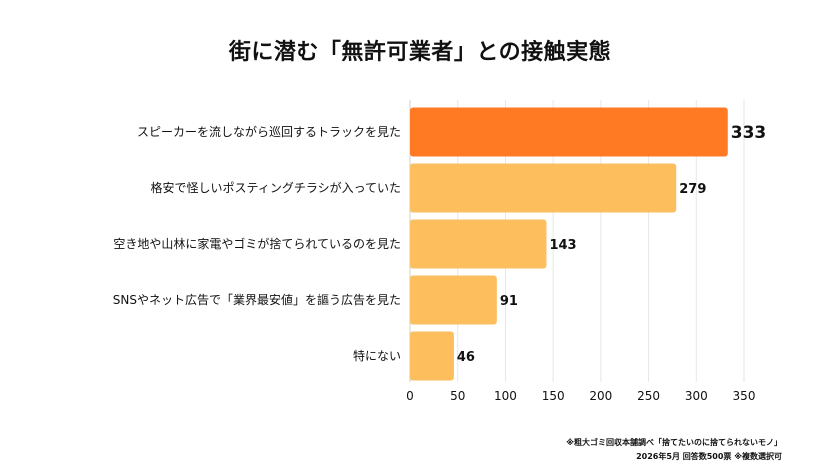 The image size is (840, 473). Describe the element at coordinates (562, 245) in the screenshot. I see `data-label: 143` at that location.